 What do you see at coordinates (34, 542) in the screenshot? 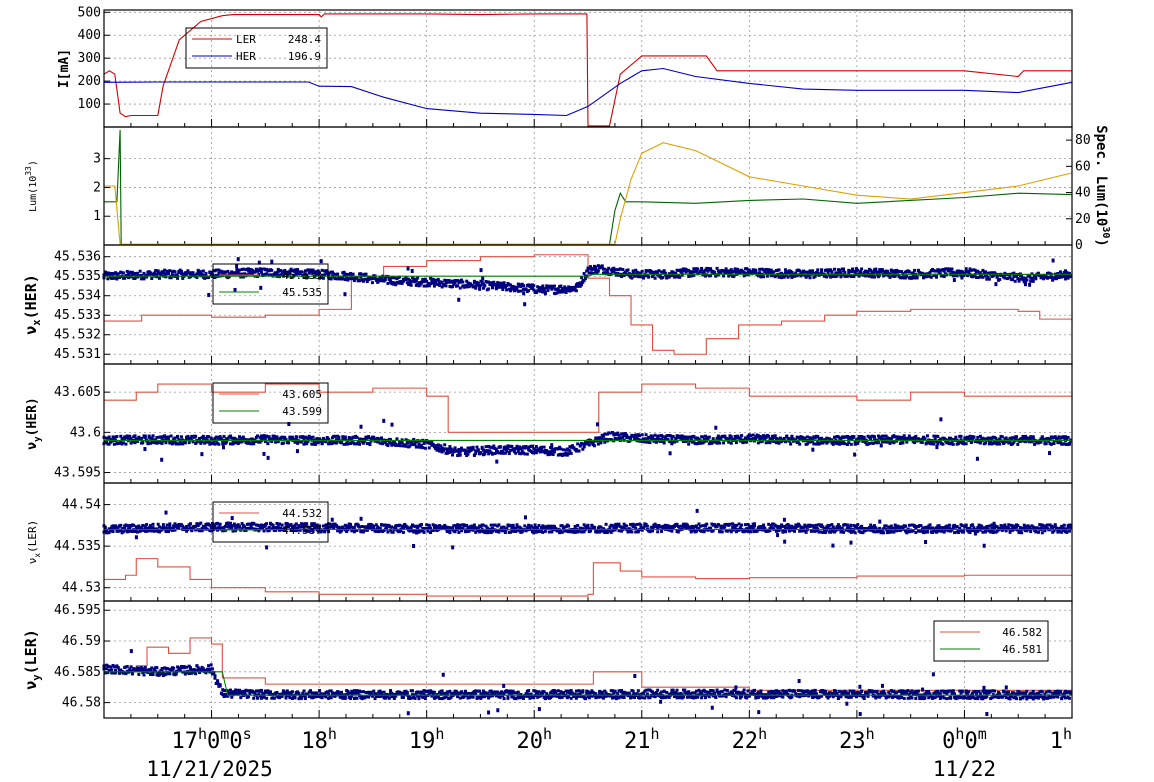
I see `y-axis-label: νx(LER)` at bounding box center [34, 542].